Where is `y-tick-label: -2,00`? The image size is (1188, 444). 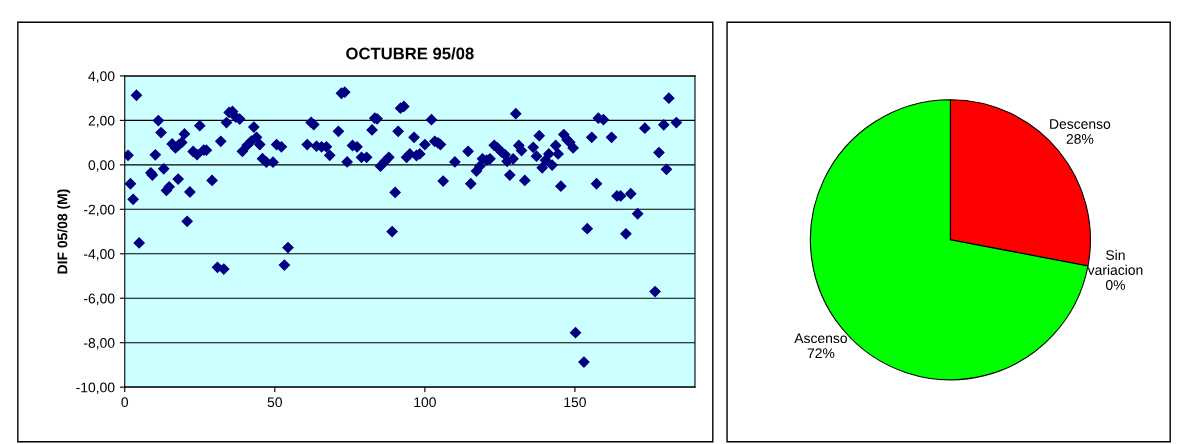 y-tick-label: -2,00 is located at coordinates (99, 210).